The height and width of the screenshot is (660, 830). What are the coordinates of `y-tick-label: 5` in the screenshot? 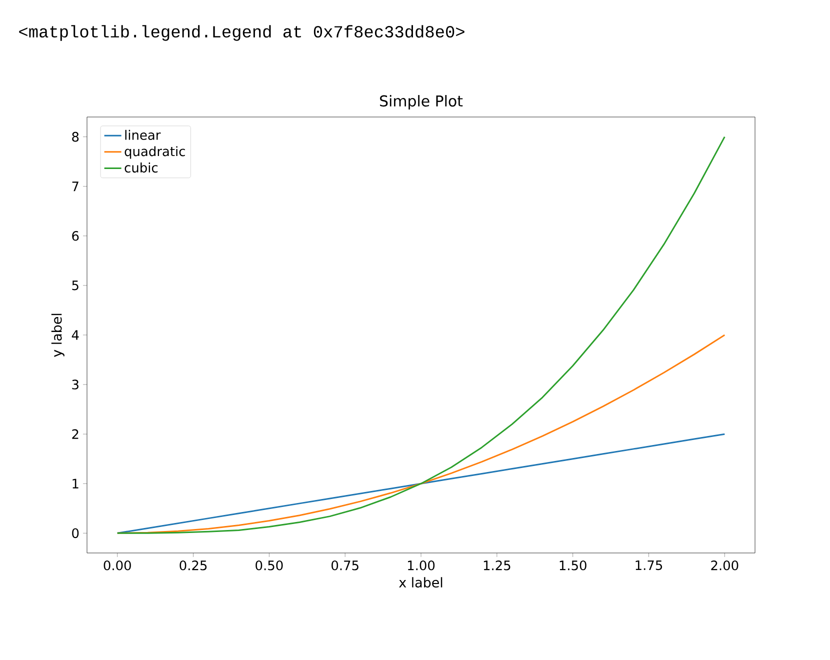 It's located at (75, 285).